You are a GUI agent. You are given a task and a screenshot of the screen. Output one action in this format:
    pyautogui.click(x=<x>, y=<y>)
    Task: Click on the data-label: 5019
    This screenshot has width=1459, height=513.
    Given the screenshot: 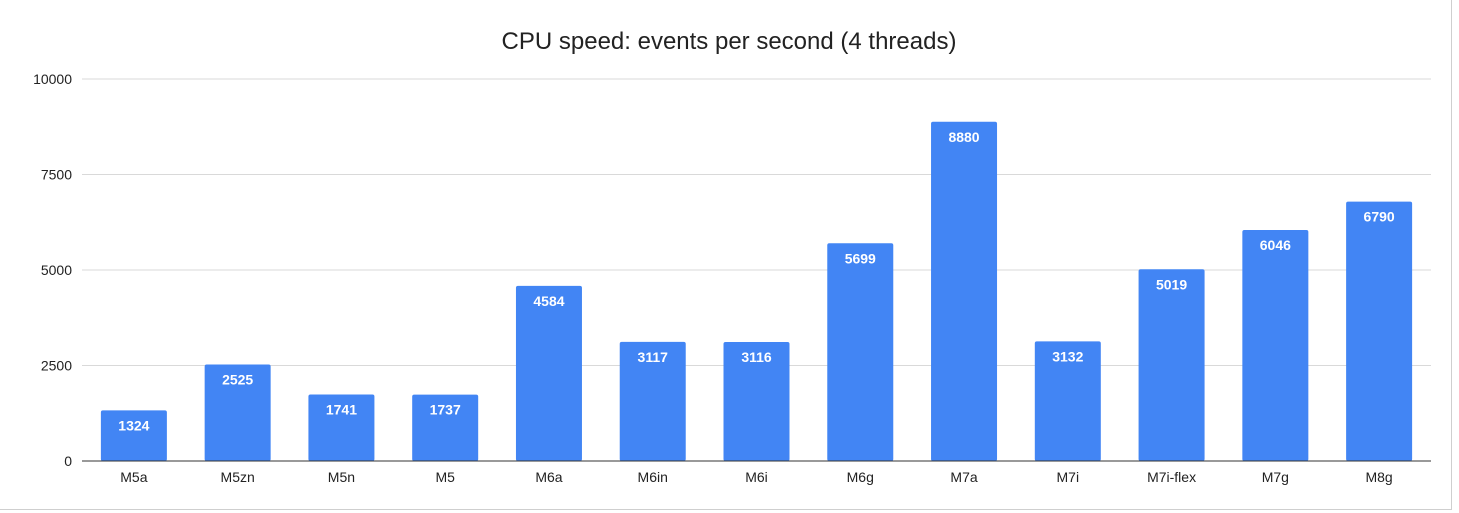 What is the action you would take?
    pyautogui.click(x=1171, y=284)
    